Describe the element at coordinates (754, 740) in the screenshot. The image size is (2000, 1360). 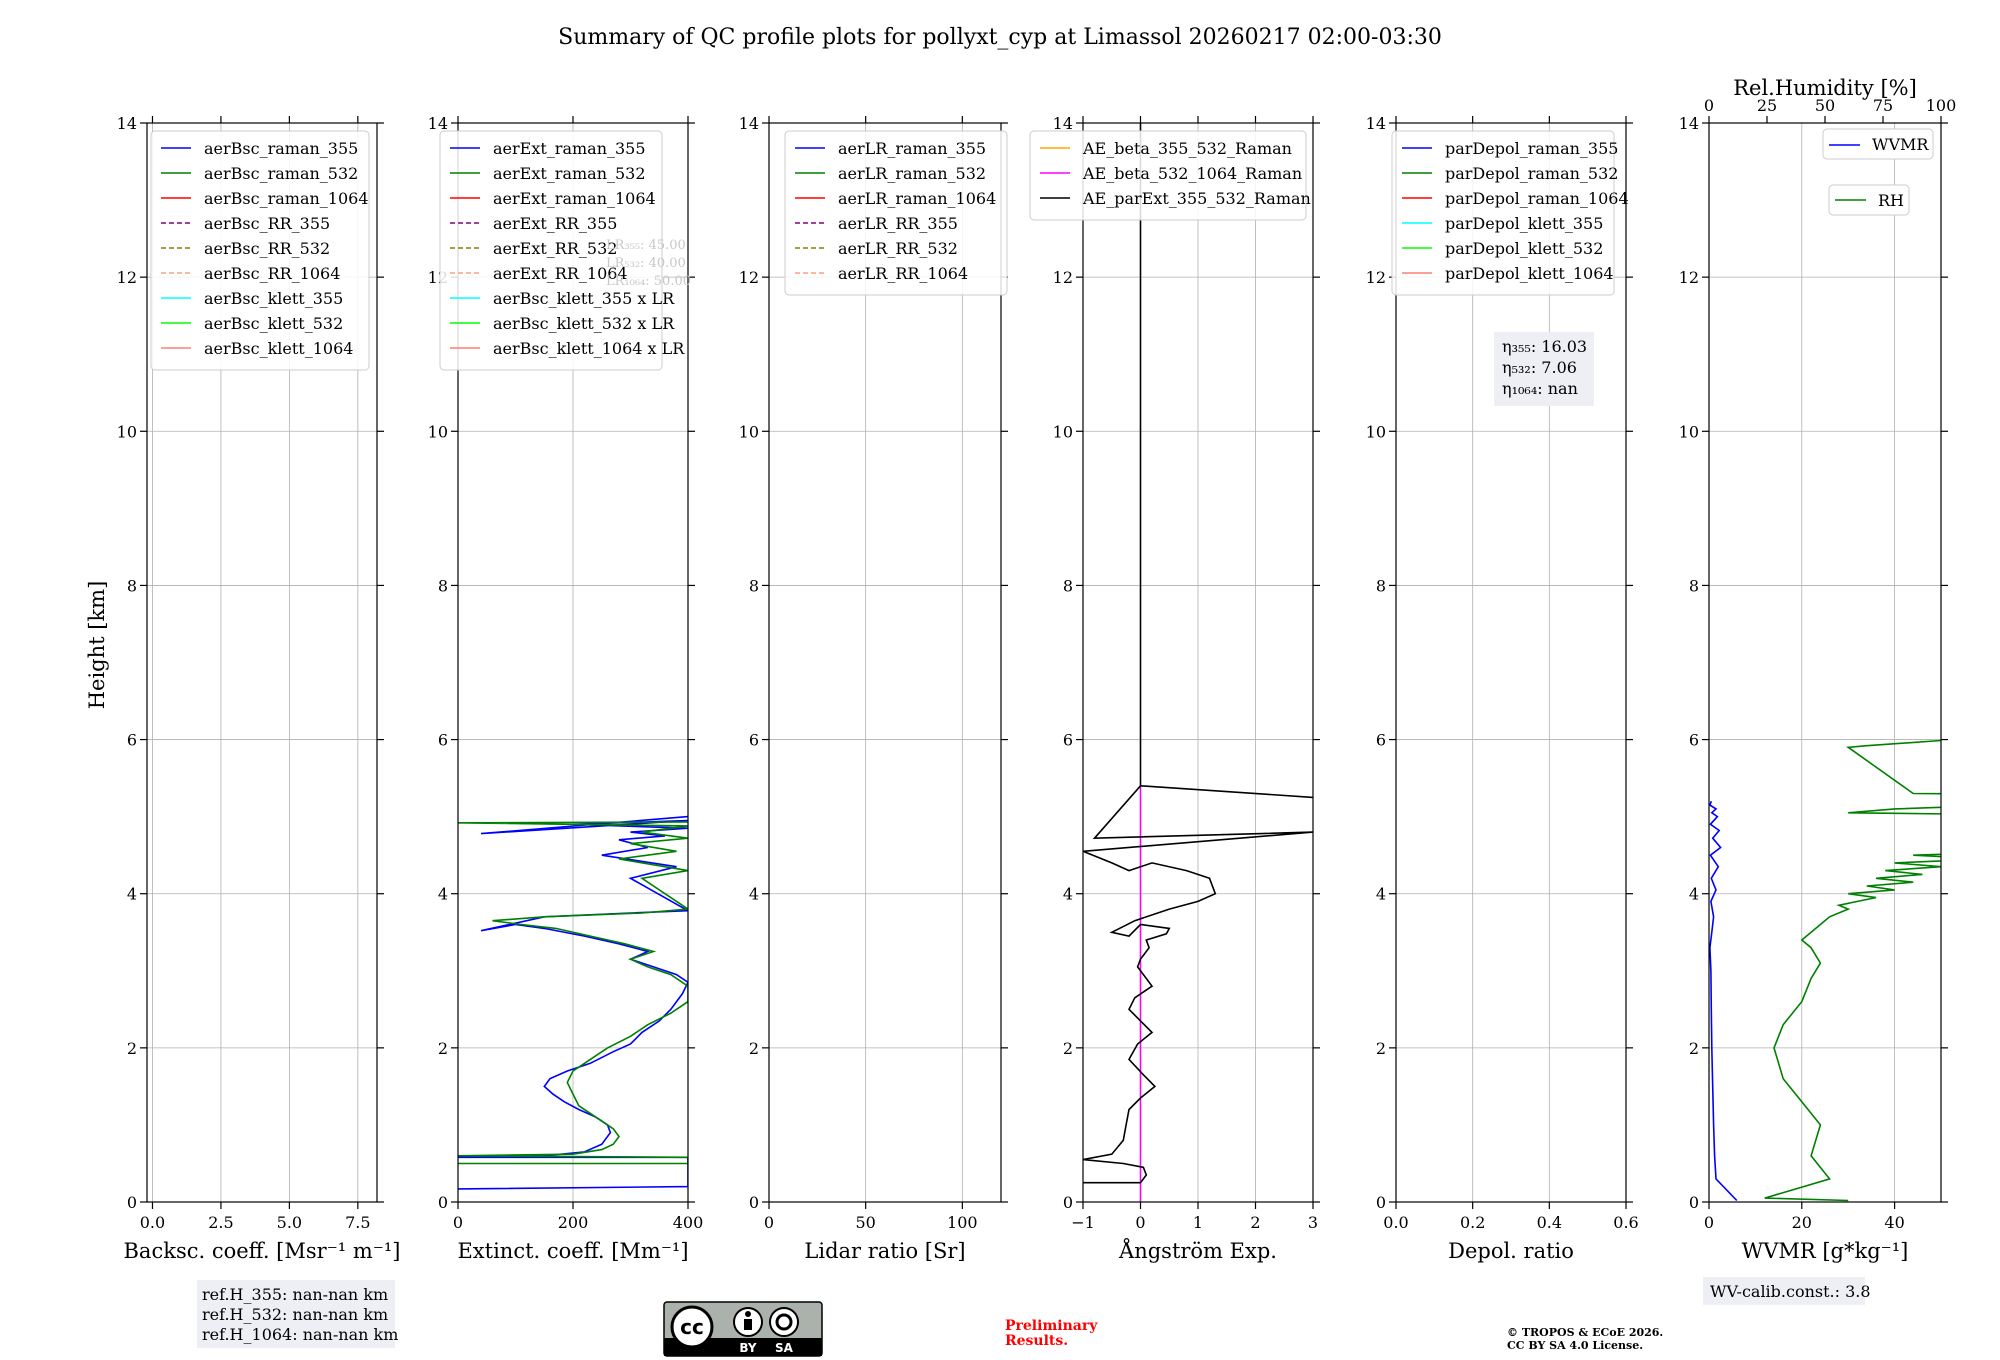
I see `ytick-label-lr-3: 6` at that location.